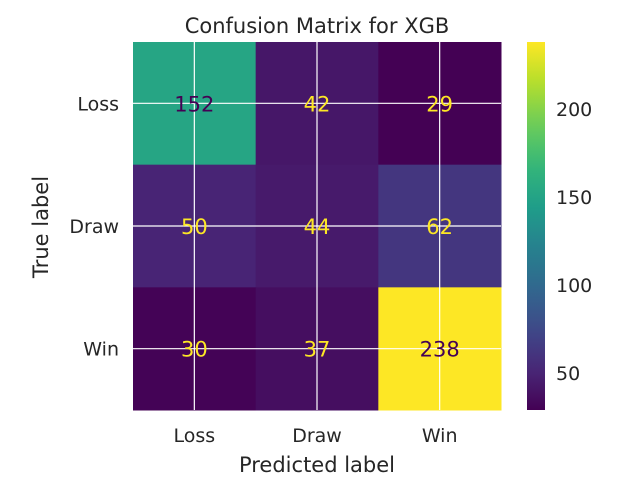  Describe the element at coordinates (194, 436) in the screenshot. I see `x-tick-loss: Loss` at that location.